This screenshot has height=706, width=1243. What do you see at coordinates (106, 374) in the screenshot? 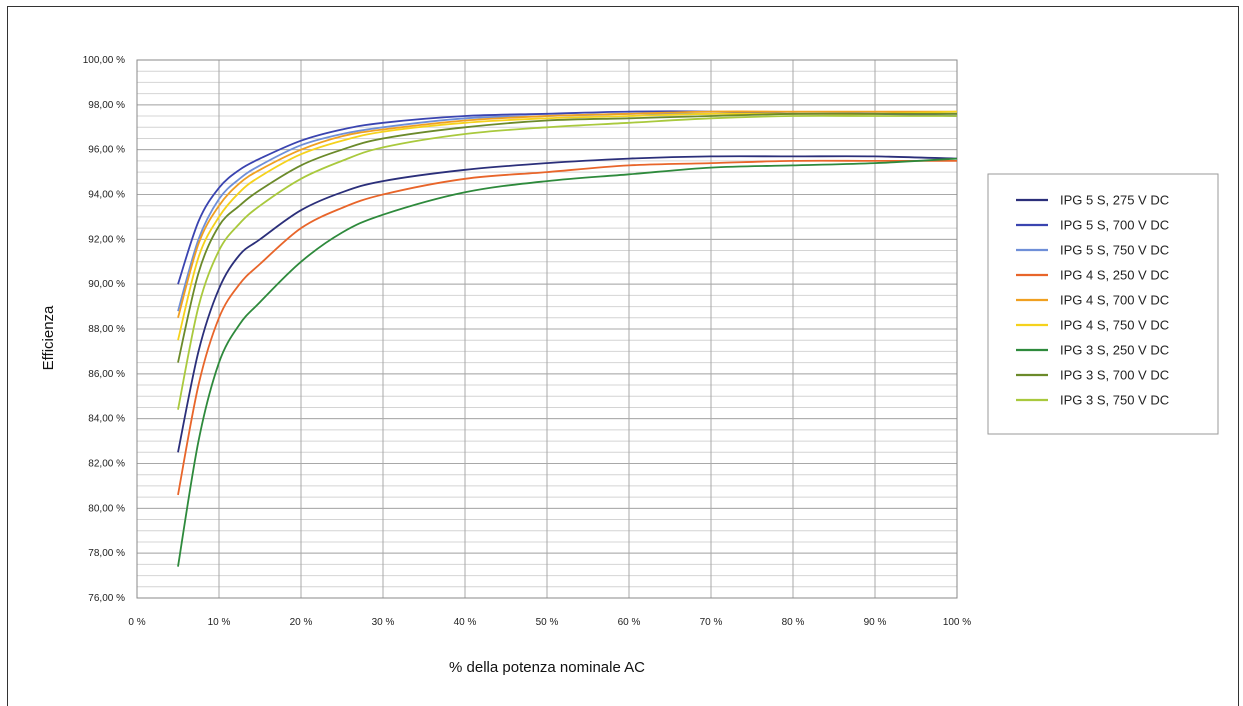
I see `y-tick-label: 86,00 %` at bounding box center [106, 374].